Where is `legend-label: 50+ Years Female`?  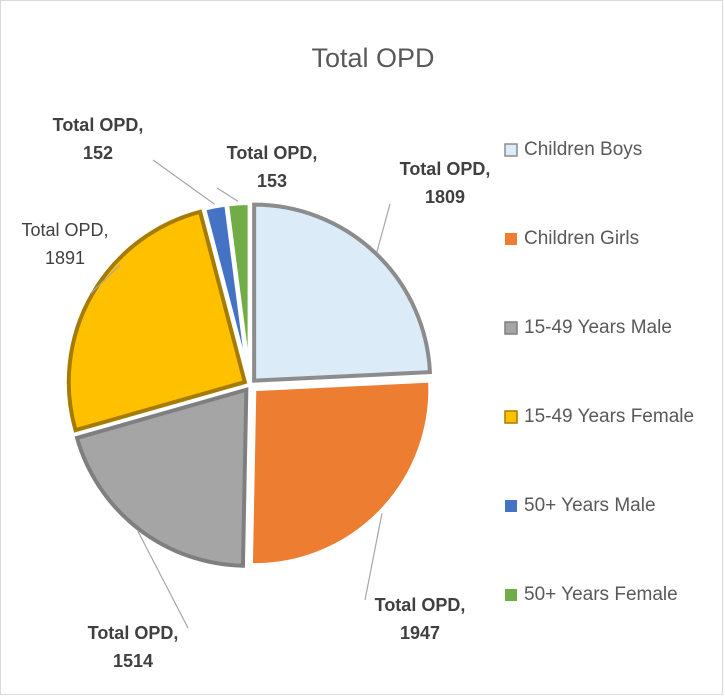 legend-label: 50+ Years Female is located at coordinates (601, 594).